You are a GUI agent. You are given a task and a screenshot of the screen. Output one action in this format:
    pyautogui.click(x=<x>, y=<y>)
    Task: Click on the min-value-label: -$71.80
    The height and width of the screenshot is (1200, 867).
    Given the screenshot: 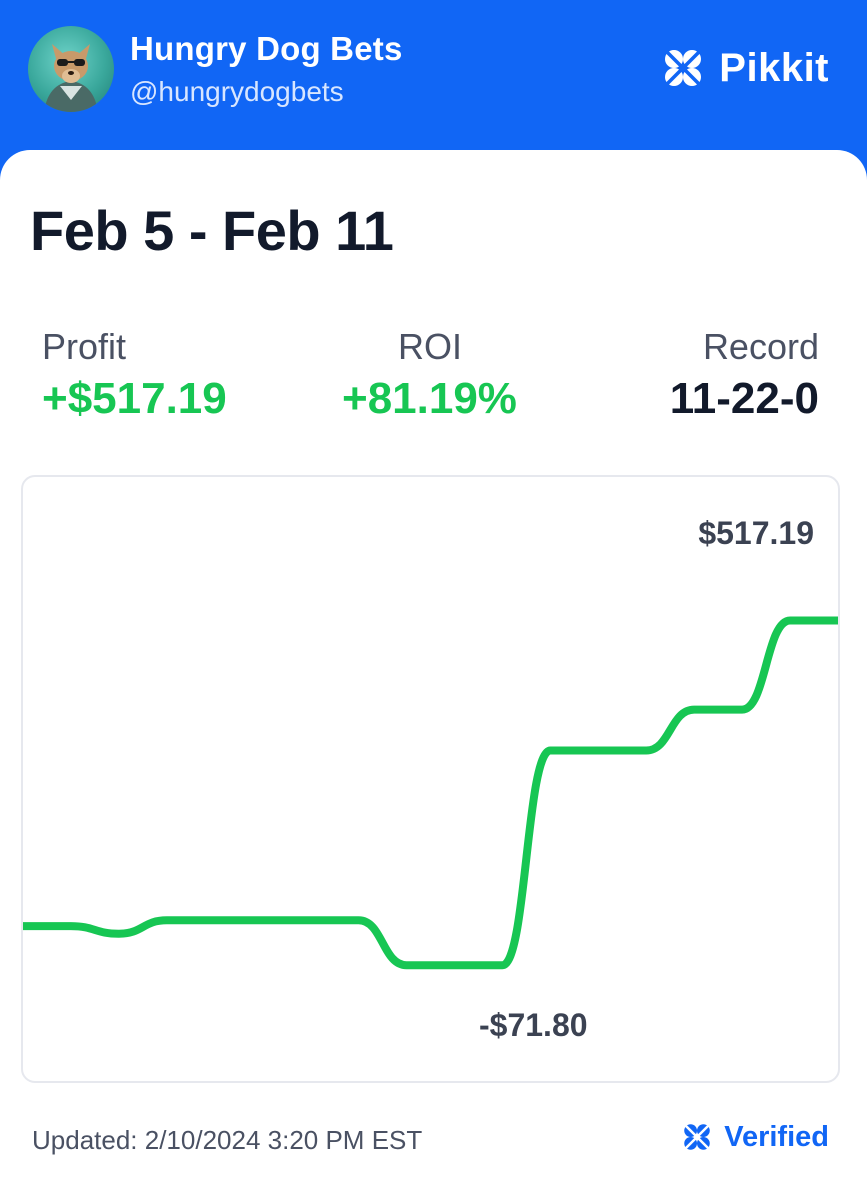 What is the action you would take?
    pyautogui.click(x=533, y=1025)
    